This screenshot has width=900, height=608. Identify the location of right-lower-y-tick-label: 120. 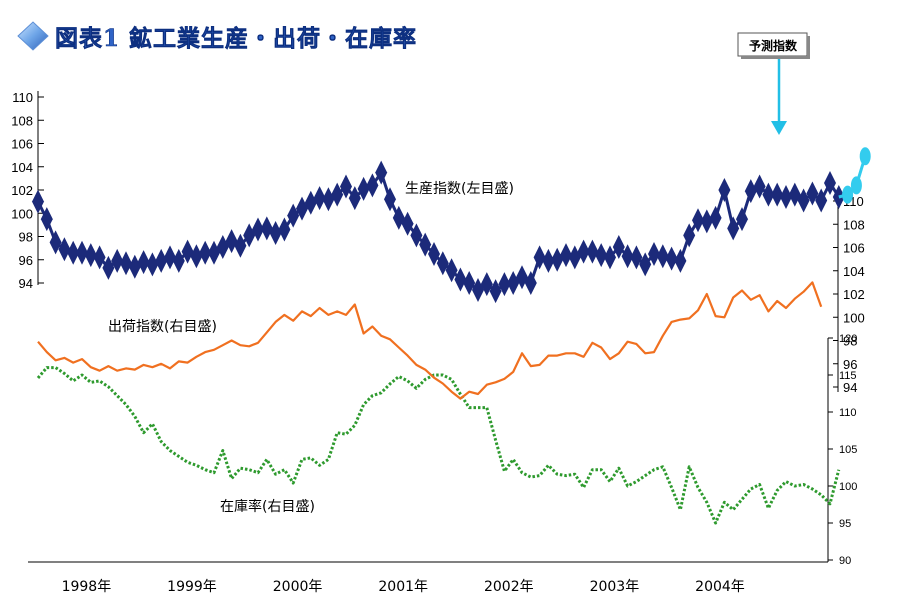
(848, 339).